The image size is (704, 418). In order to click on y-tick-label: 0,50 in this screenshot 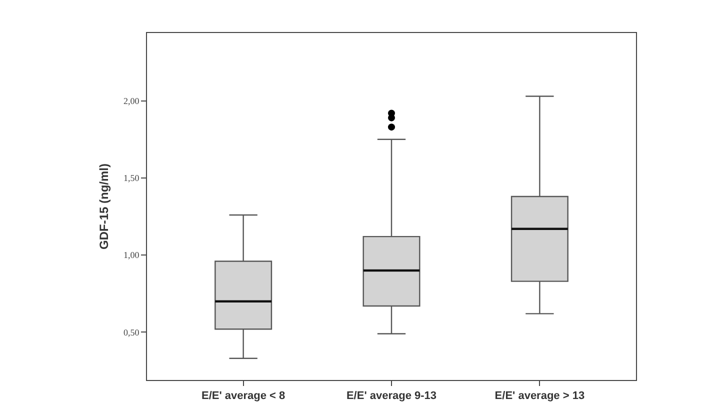, I will do `click(131, 332)`.